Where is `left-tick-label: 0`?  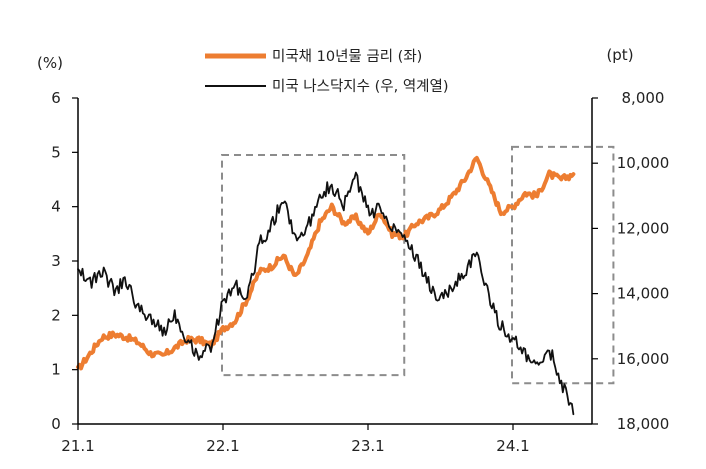 left-tick-label: 0 is located at coordinates (56, 424).